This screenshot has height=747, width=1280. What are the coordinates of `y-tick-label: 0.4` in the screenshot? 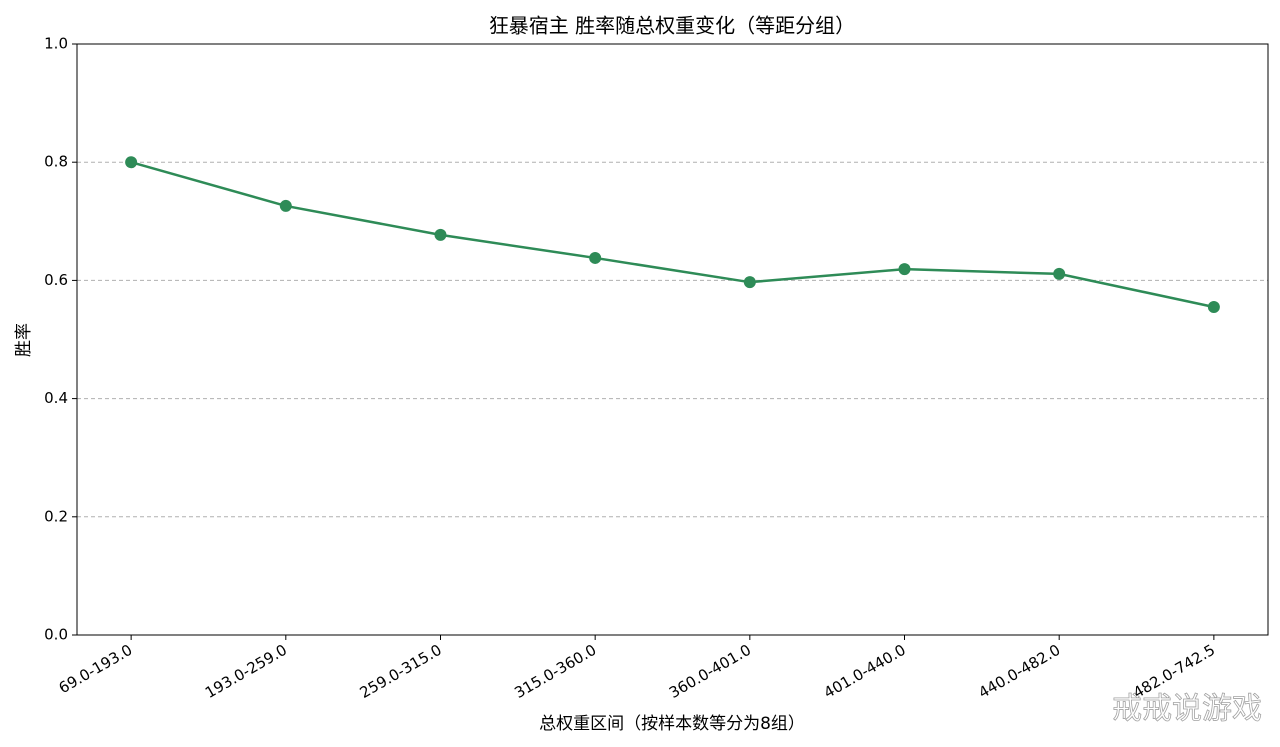 It's located at (56, 398).